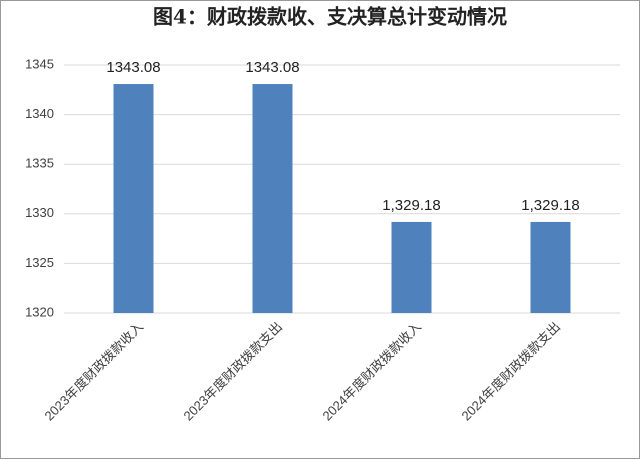  Describe the element at coordinates (39, 163) in the screenshot. I see `y-tick-label: 1335` at that location.